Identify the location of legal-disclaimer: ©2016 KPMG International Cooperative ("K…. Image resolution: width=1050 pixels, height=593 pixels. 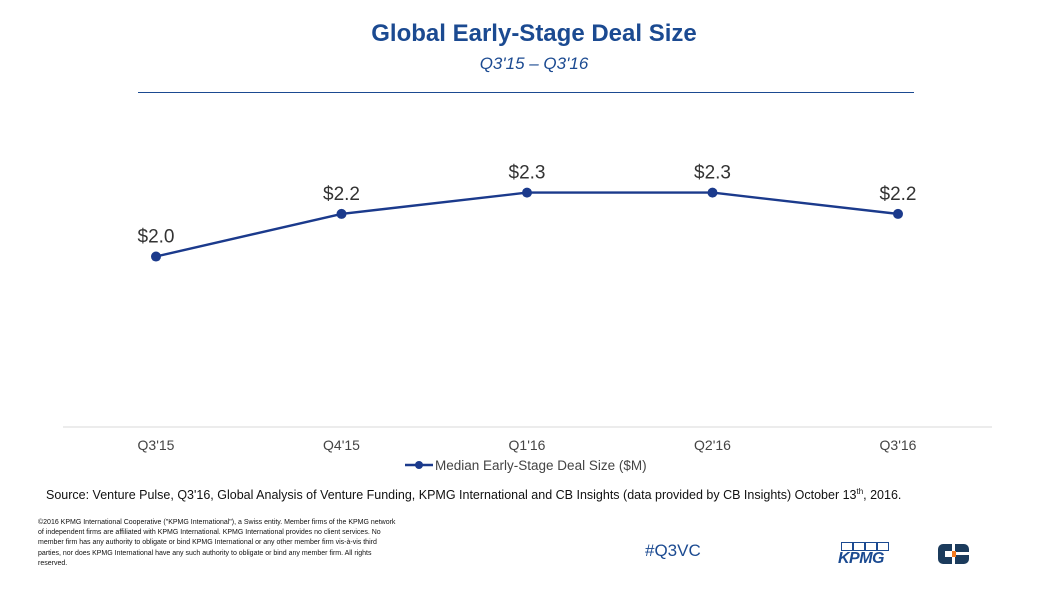
(217, 543).